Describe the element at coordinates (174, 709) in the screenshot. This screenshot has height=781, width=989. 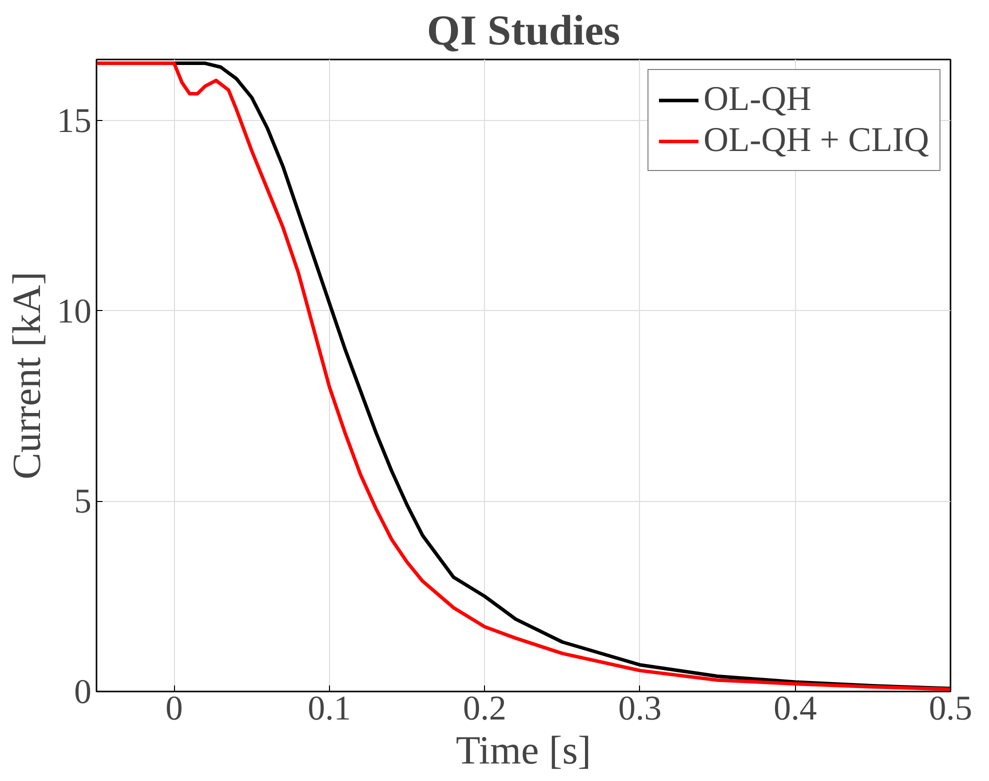
I see `x-tick-label: 0` at that location.